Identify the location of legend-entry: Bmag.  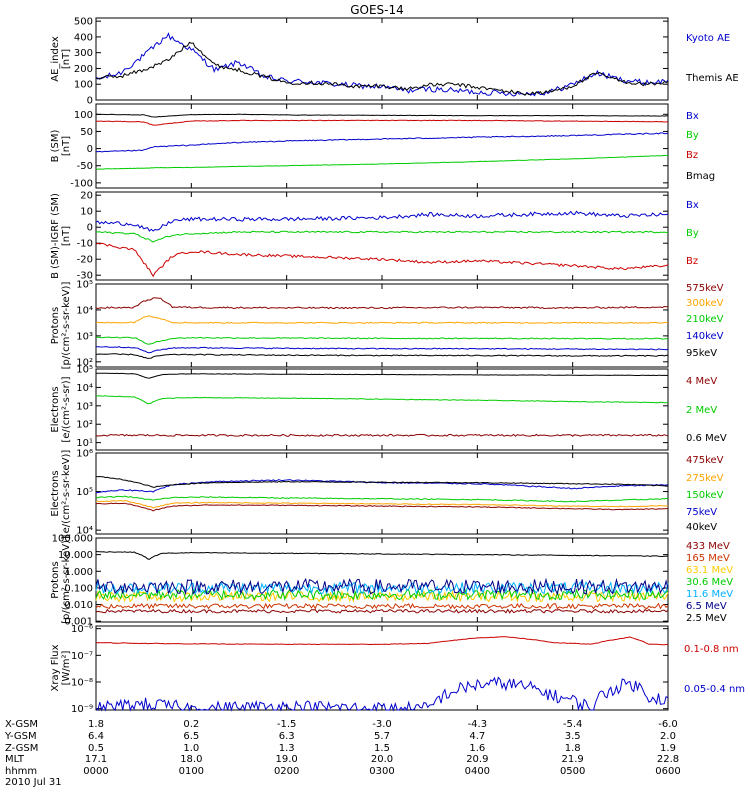
(700, 176).